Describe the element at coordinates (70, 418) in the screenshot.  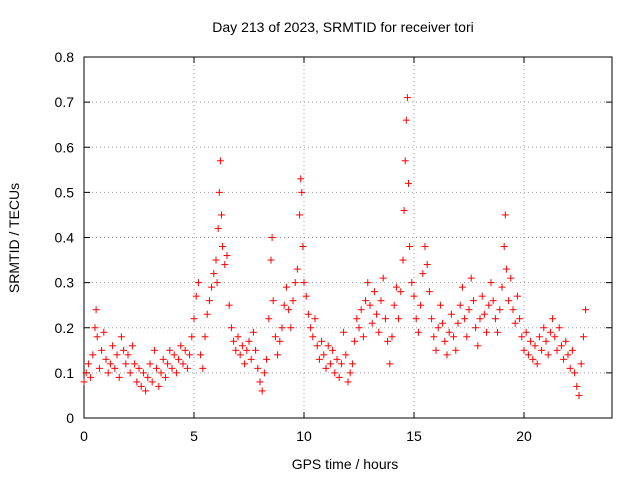
I see `y-tick-label: 0` at that location.